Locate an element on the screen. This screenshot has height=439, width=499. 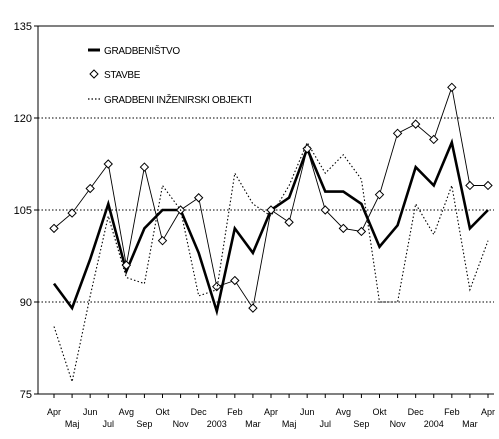
y-tick-label: 75 is located at coordinates (26, 395).